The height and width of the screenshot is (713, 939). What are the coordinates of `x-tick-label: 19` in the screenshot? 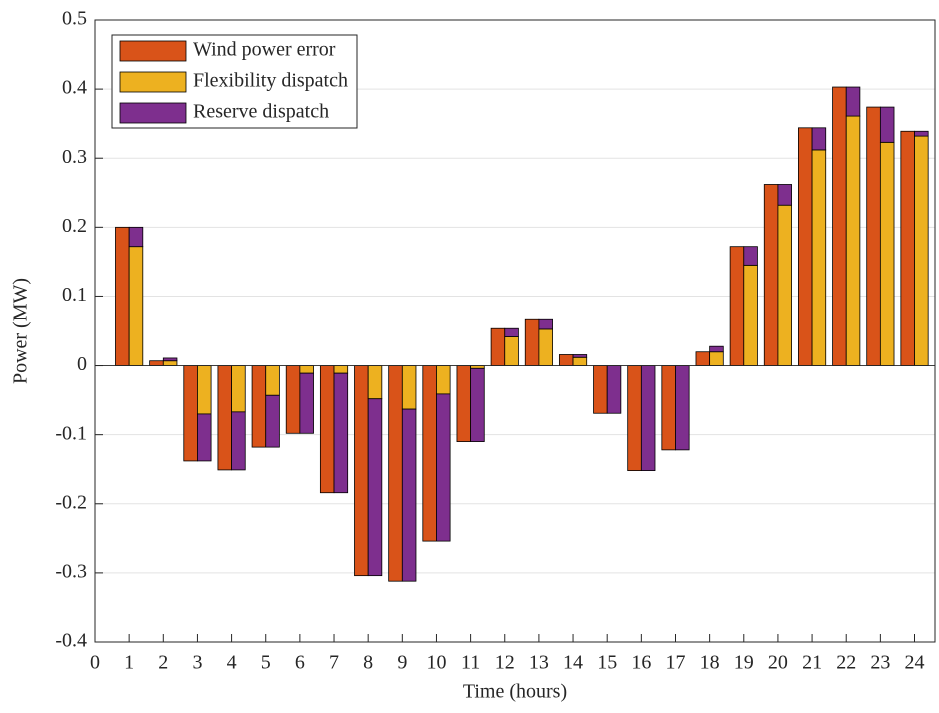 It's located at (744, 663).